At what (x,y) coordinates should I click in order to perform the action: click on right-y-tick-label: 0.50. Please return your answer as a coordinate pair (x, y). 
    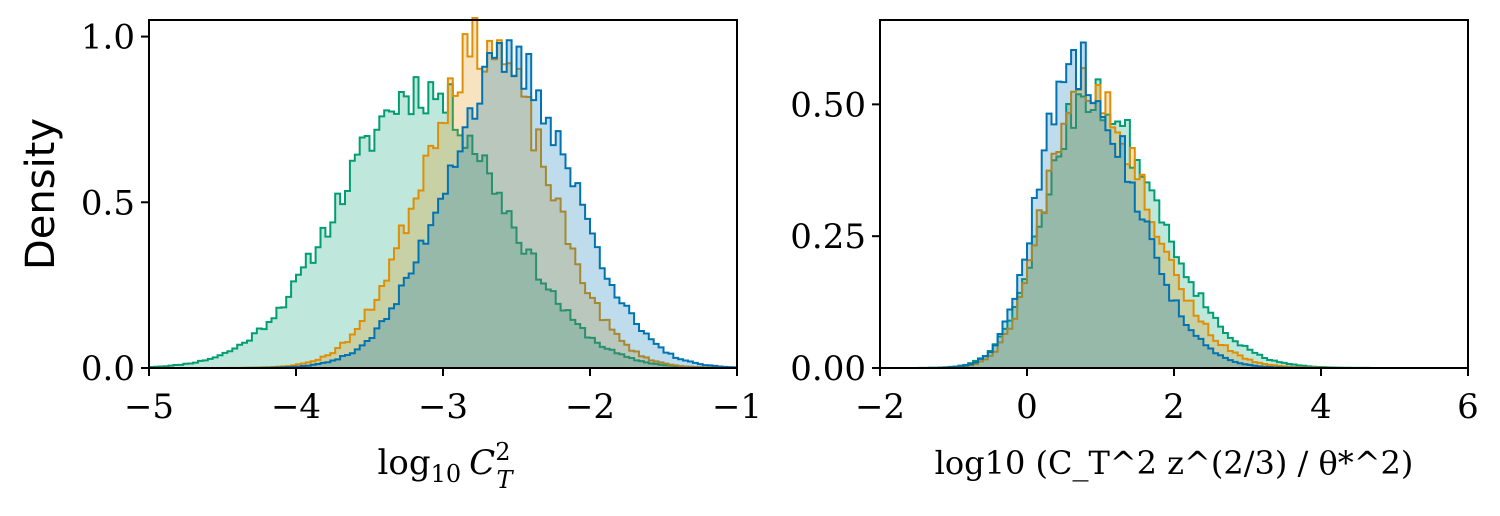
    Looking at the image, I should click on (828, 105).